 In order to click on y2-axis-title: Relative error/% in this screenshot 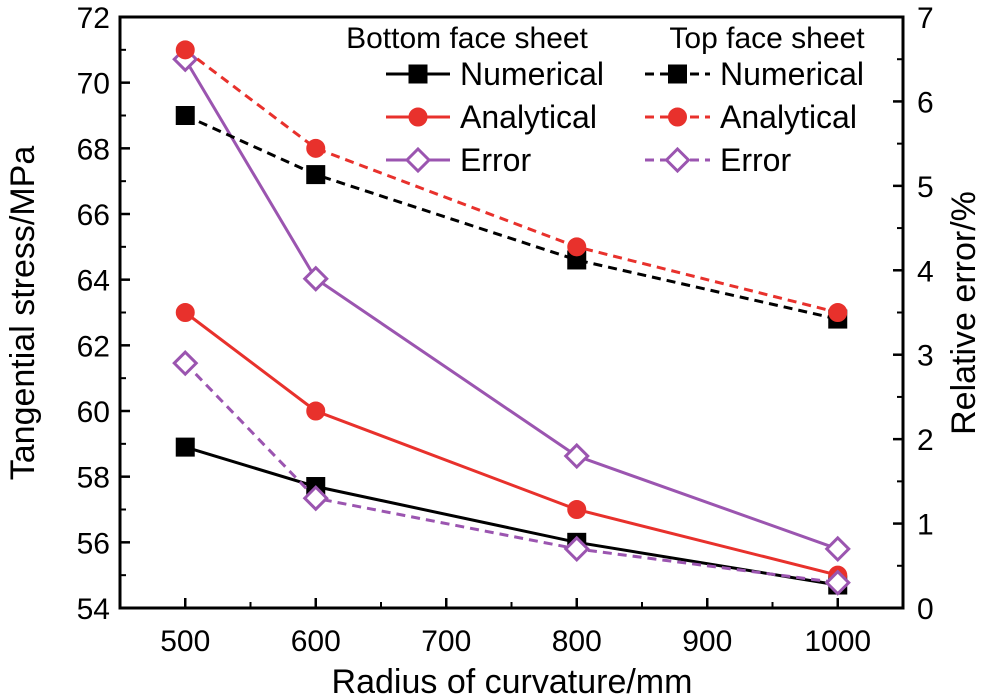, I will do `click(964, 313)`.